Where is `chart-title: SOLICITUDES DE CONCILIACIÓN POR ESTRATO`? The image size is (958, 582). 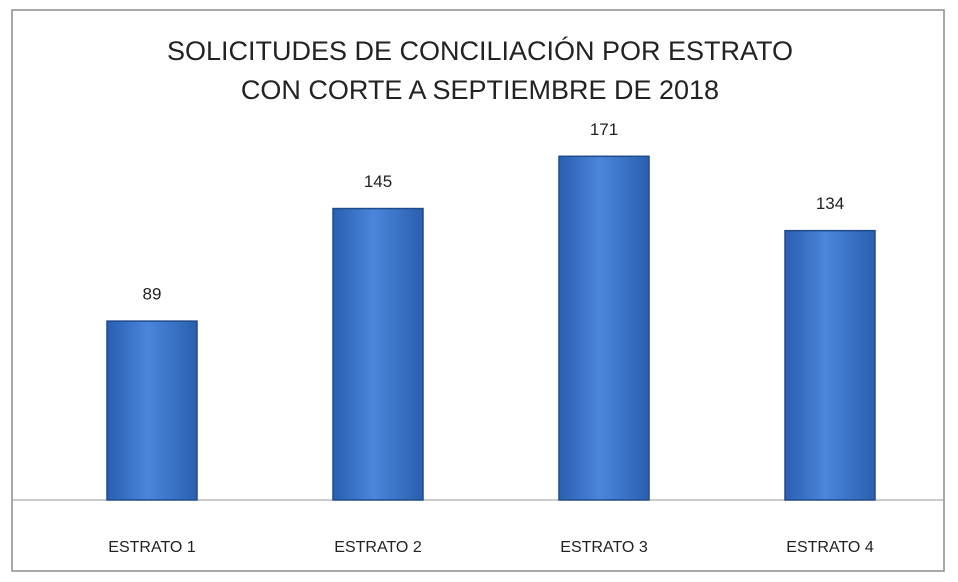 chart-title: SOLICITUDES DE CONCILIACIÓN POR ESTRATO is located at coordinates (480, 50).